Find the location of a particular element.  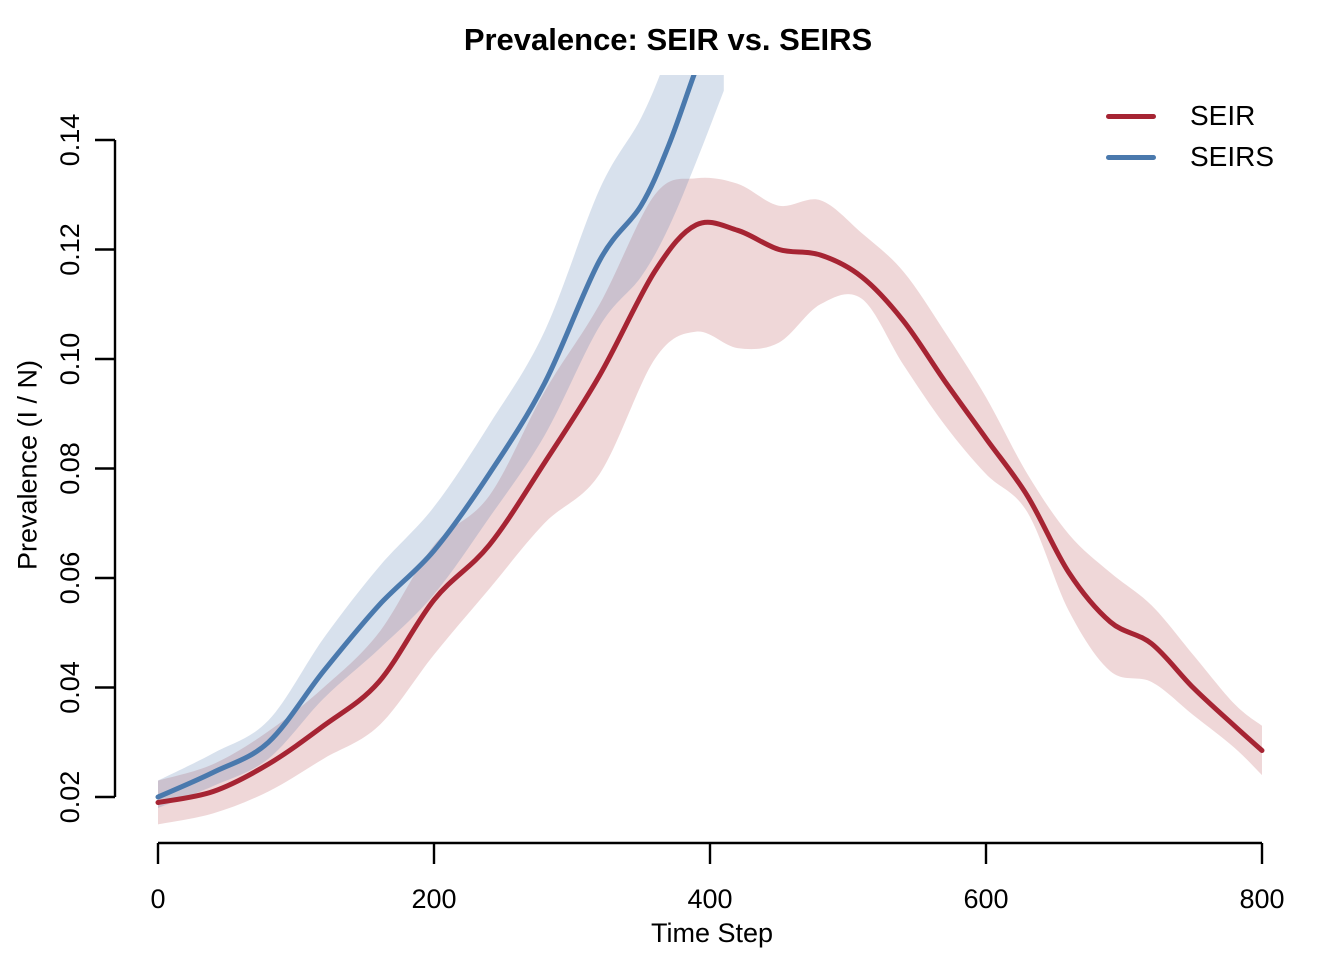

y-tick-label: 0.06 is located at coordinates (70, 578).